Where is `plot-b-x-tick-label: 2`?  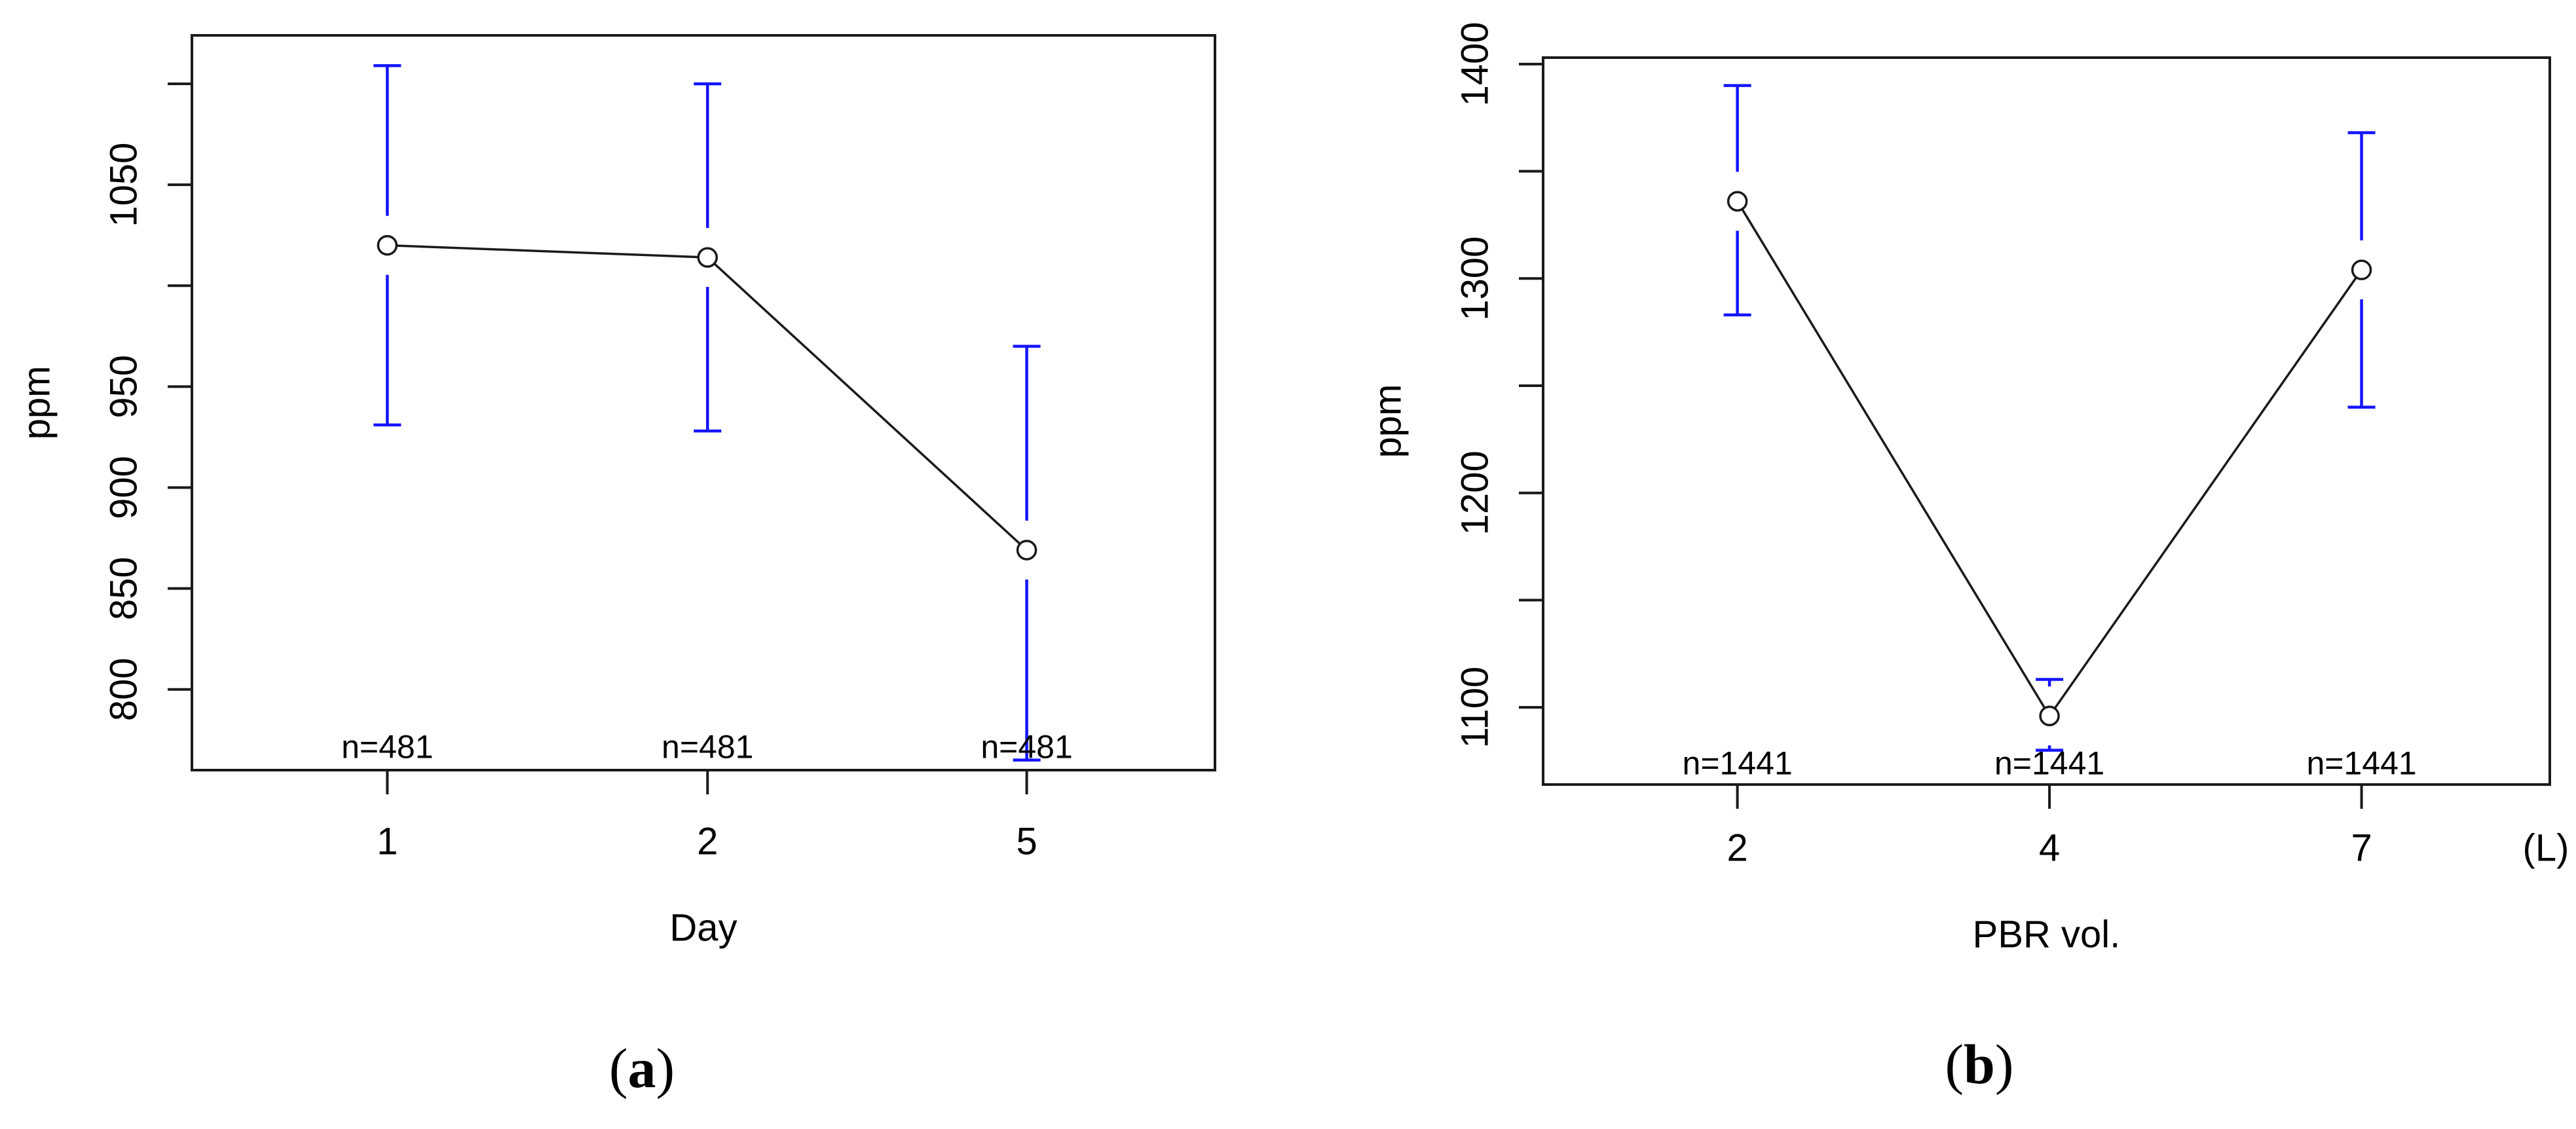
plot-b-x-tick-label: 2 is located at coordinates (1737, 848).